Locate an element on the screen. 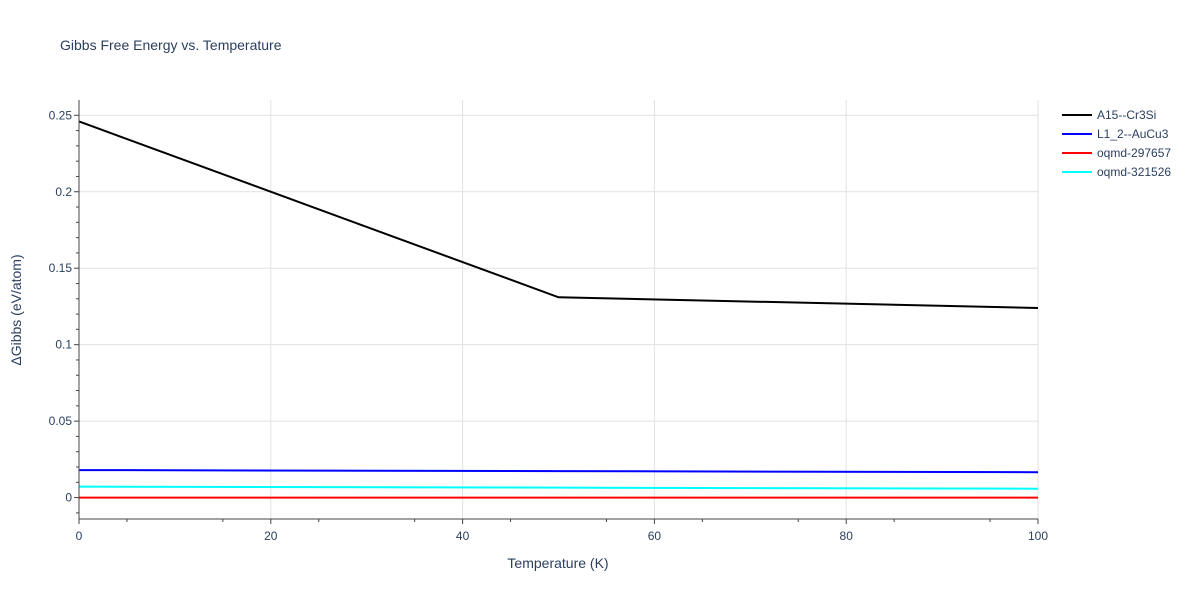 Image resolution: width=1200 pixels, height=600 pixels. y-tick-label: 0.2 is located at coordinates (63, 192).